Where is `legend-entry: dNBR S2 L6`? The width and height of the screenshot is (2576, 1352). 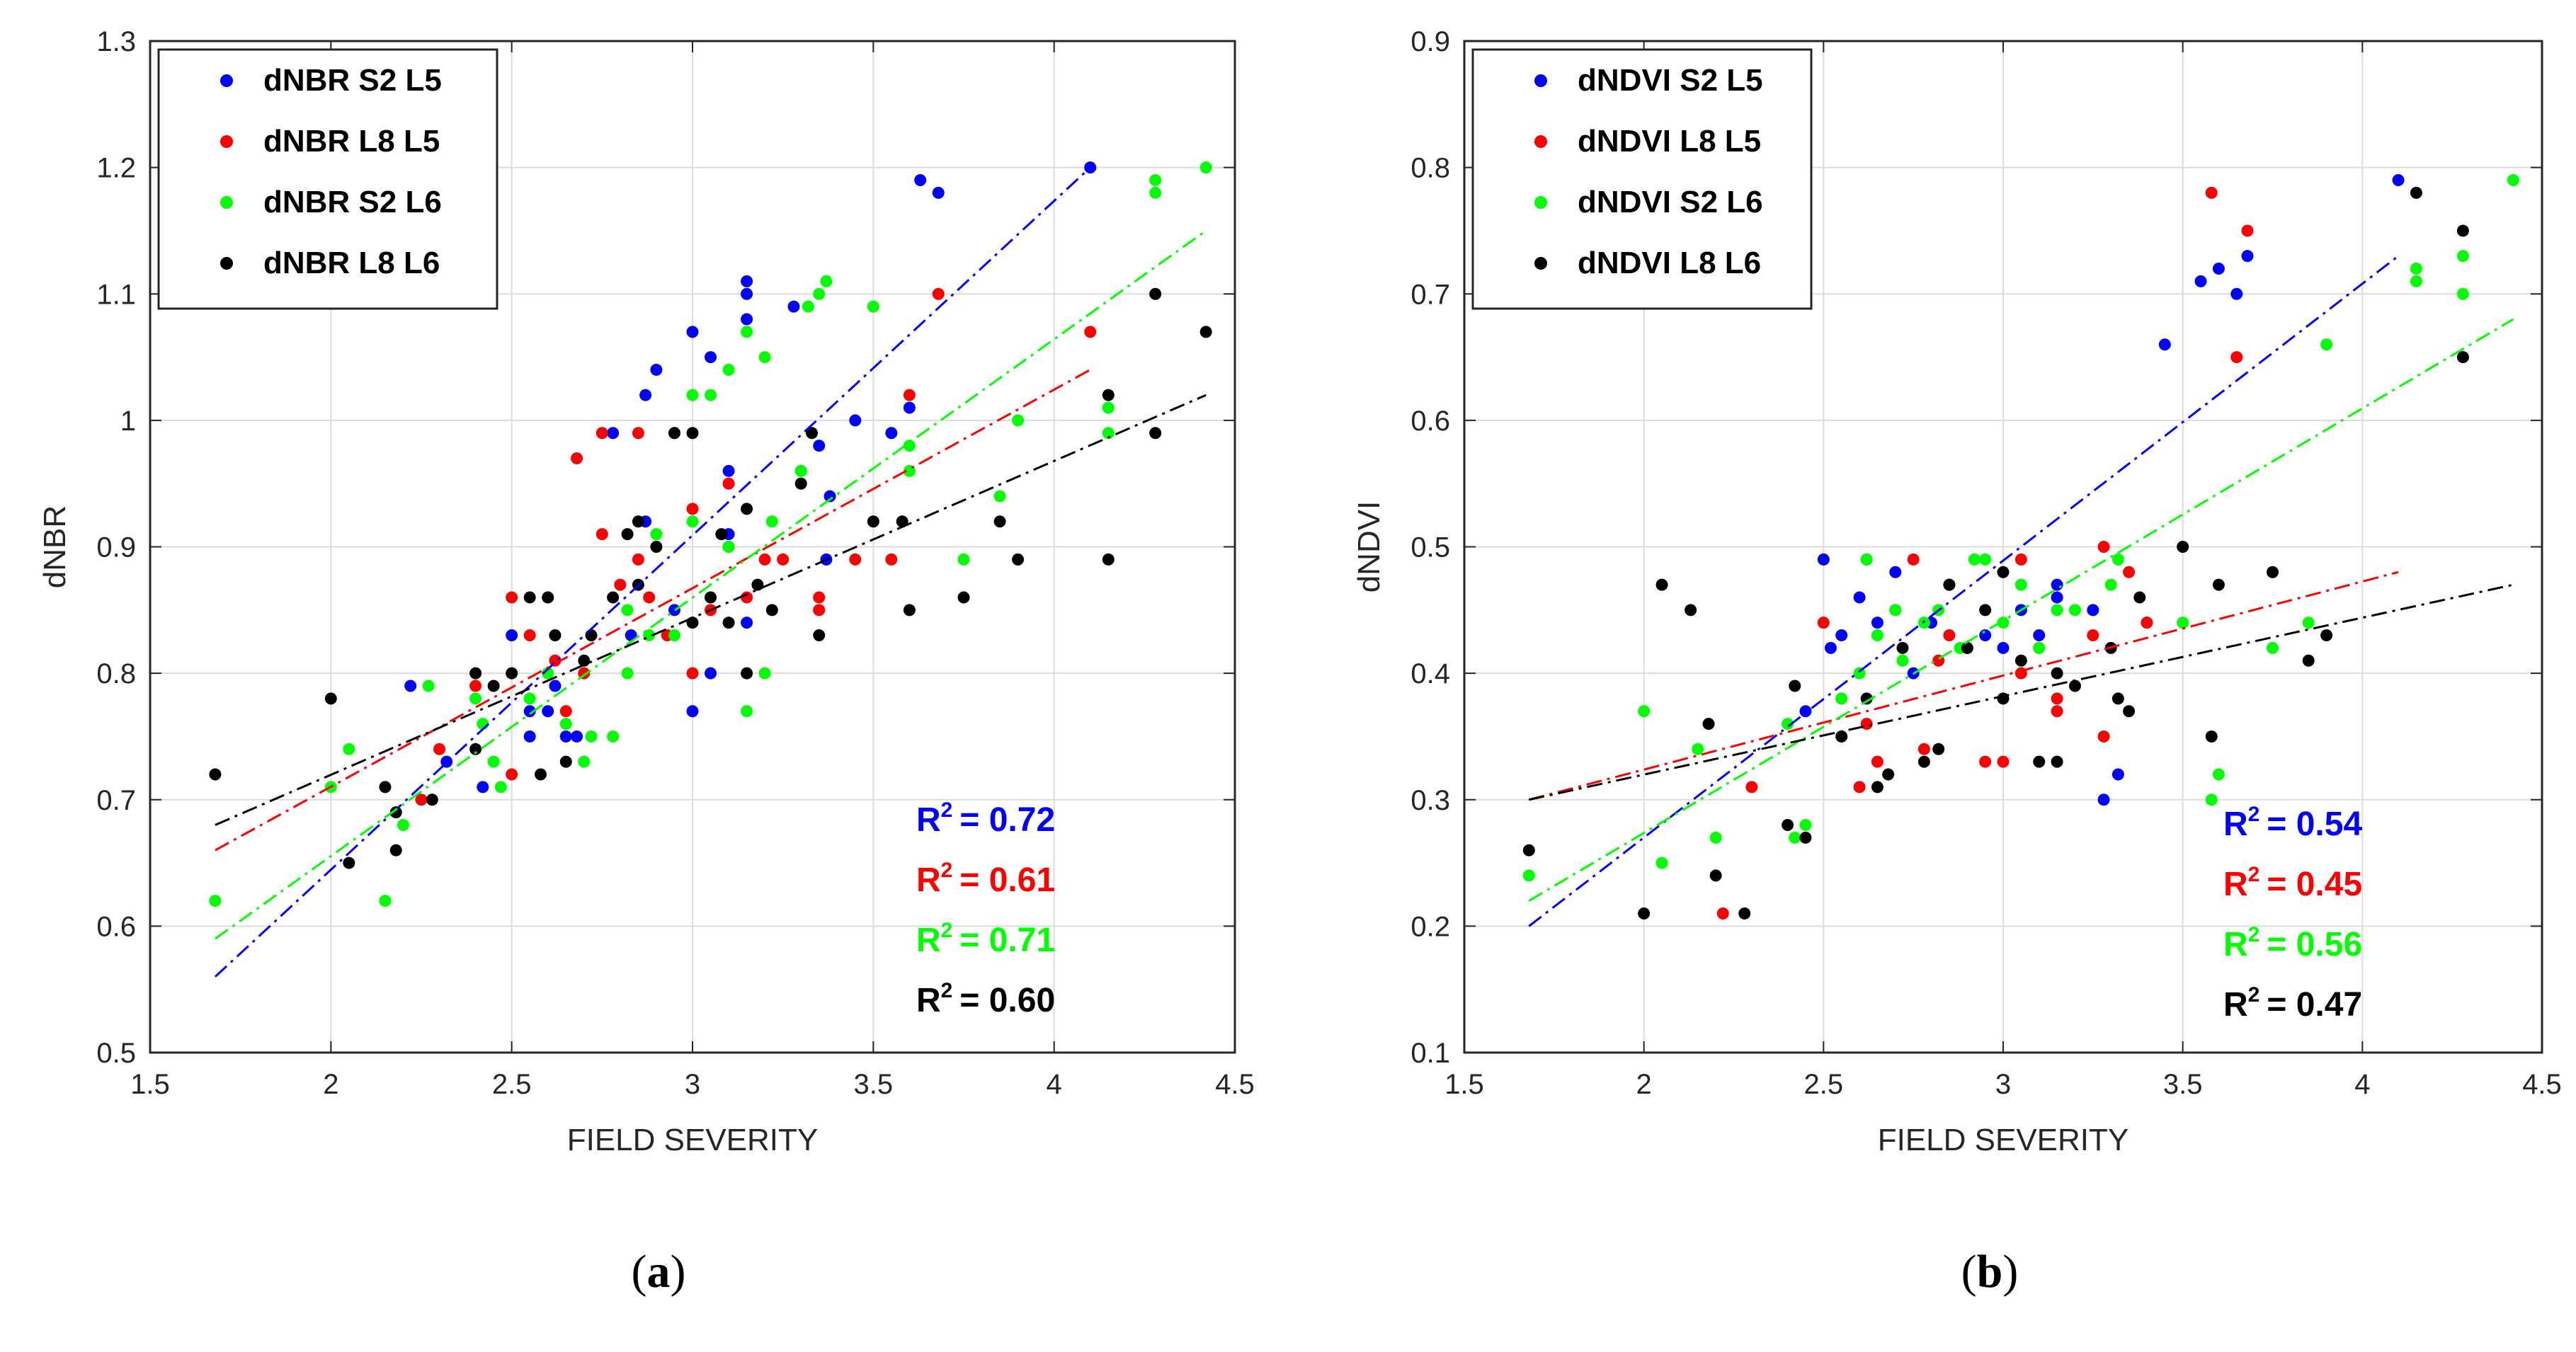 legend-entry: dNBR S2 L6 is located at coordinates (352, 202).